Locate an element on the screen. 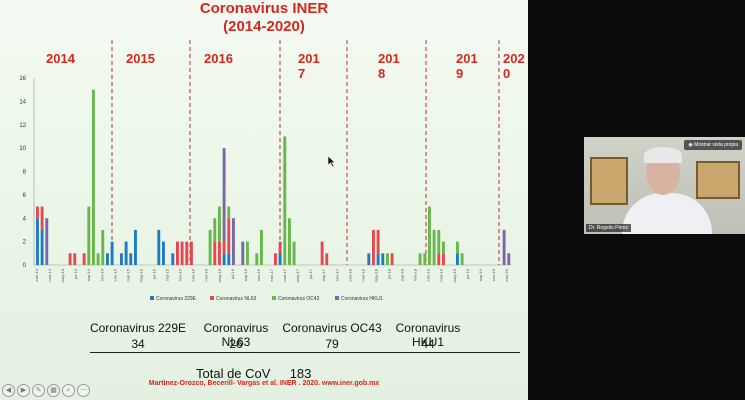  x-tick-label: sep-14 is located at coordinates (88, 274).